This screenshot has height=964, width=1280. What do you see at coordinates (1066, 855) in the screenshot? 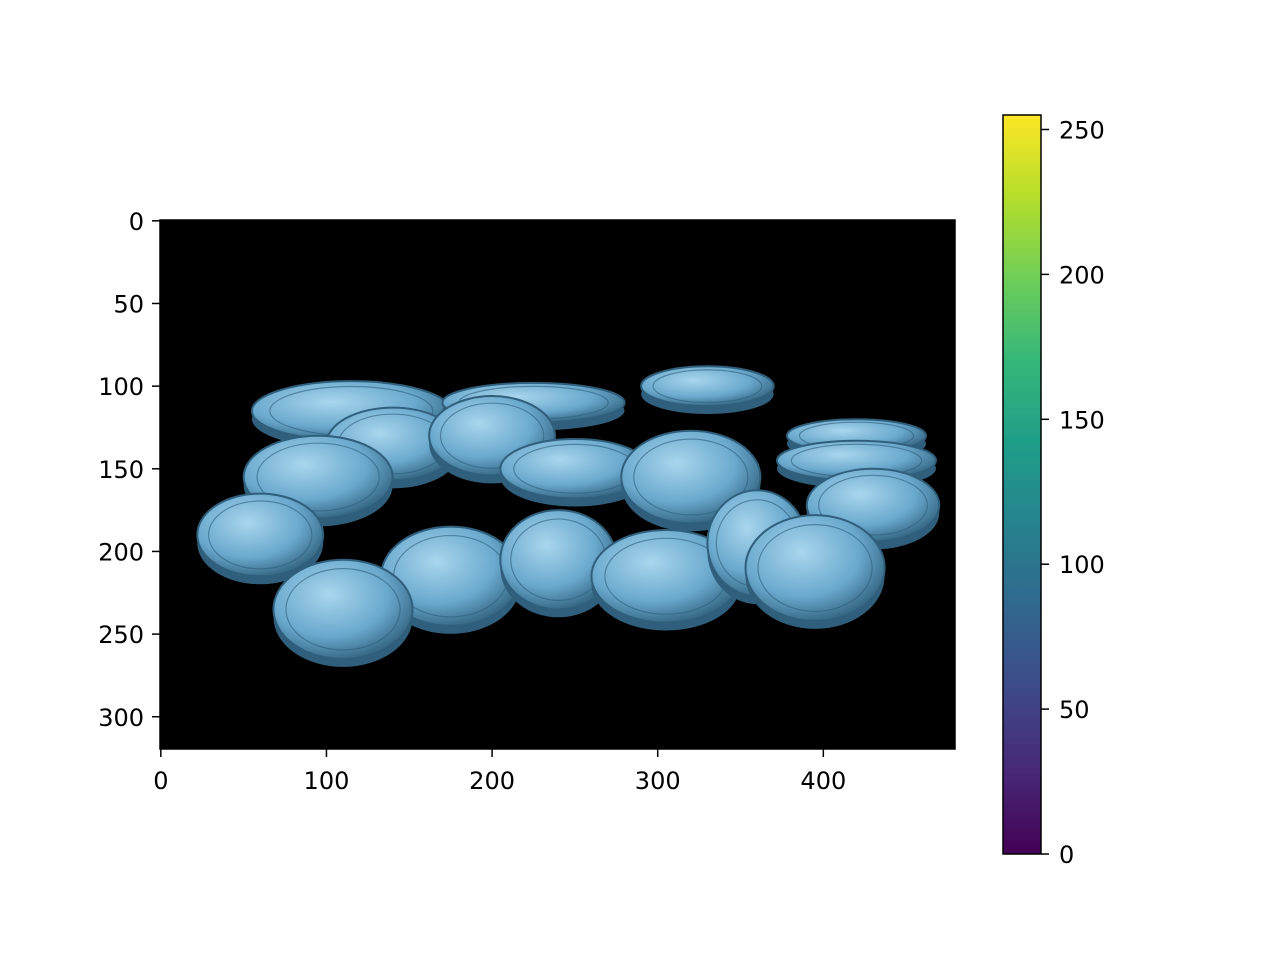
I see `colorbar-tick-label: 0` at bounding box center [1066, 855].